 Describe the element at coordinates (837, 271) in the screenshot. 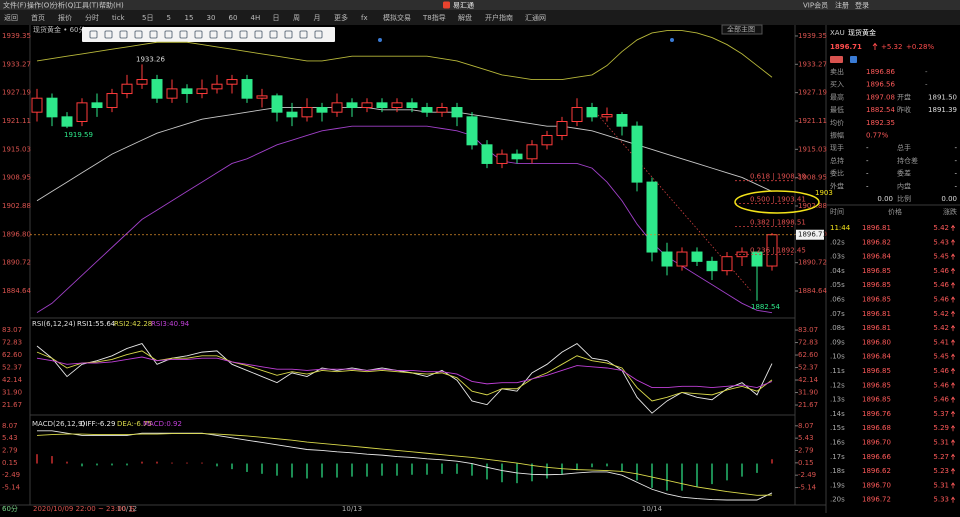

I see `tick-time: .04s` at that location.